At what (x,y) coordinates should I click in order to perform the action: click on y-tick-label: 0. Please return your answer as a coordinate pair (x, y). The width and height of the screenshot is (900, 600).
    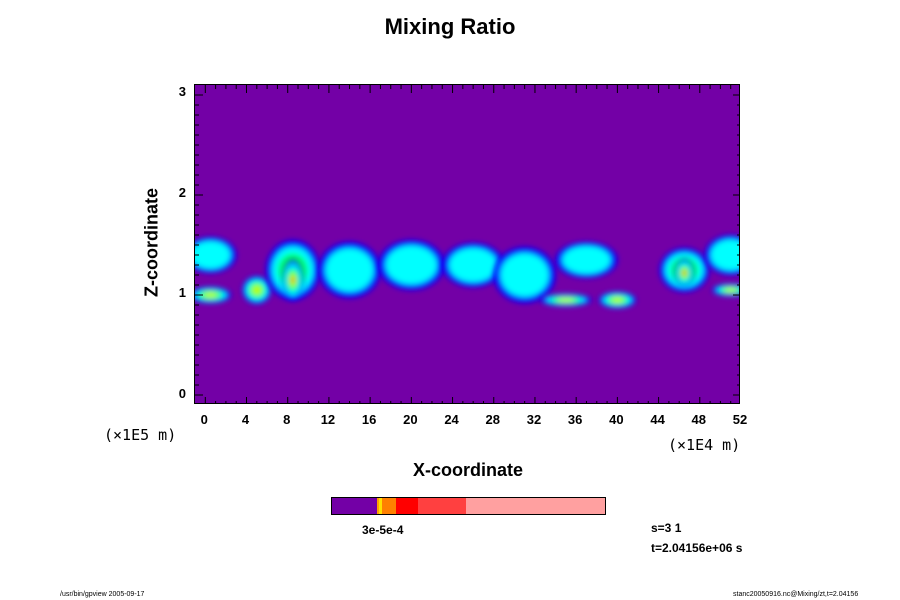
    Looking at the image, I should click on (182, 393).